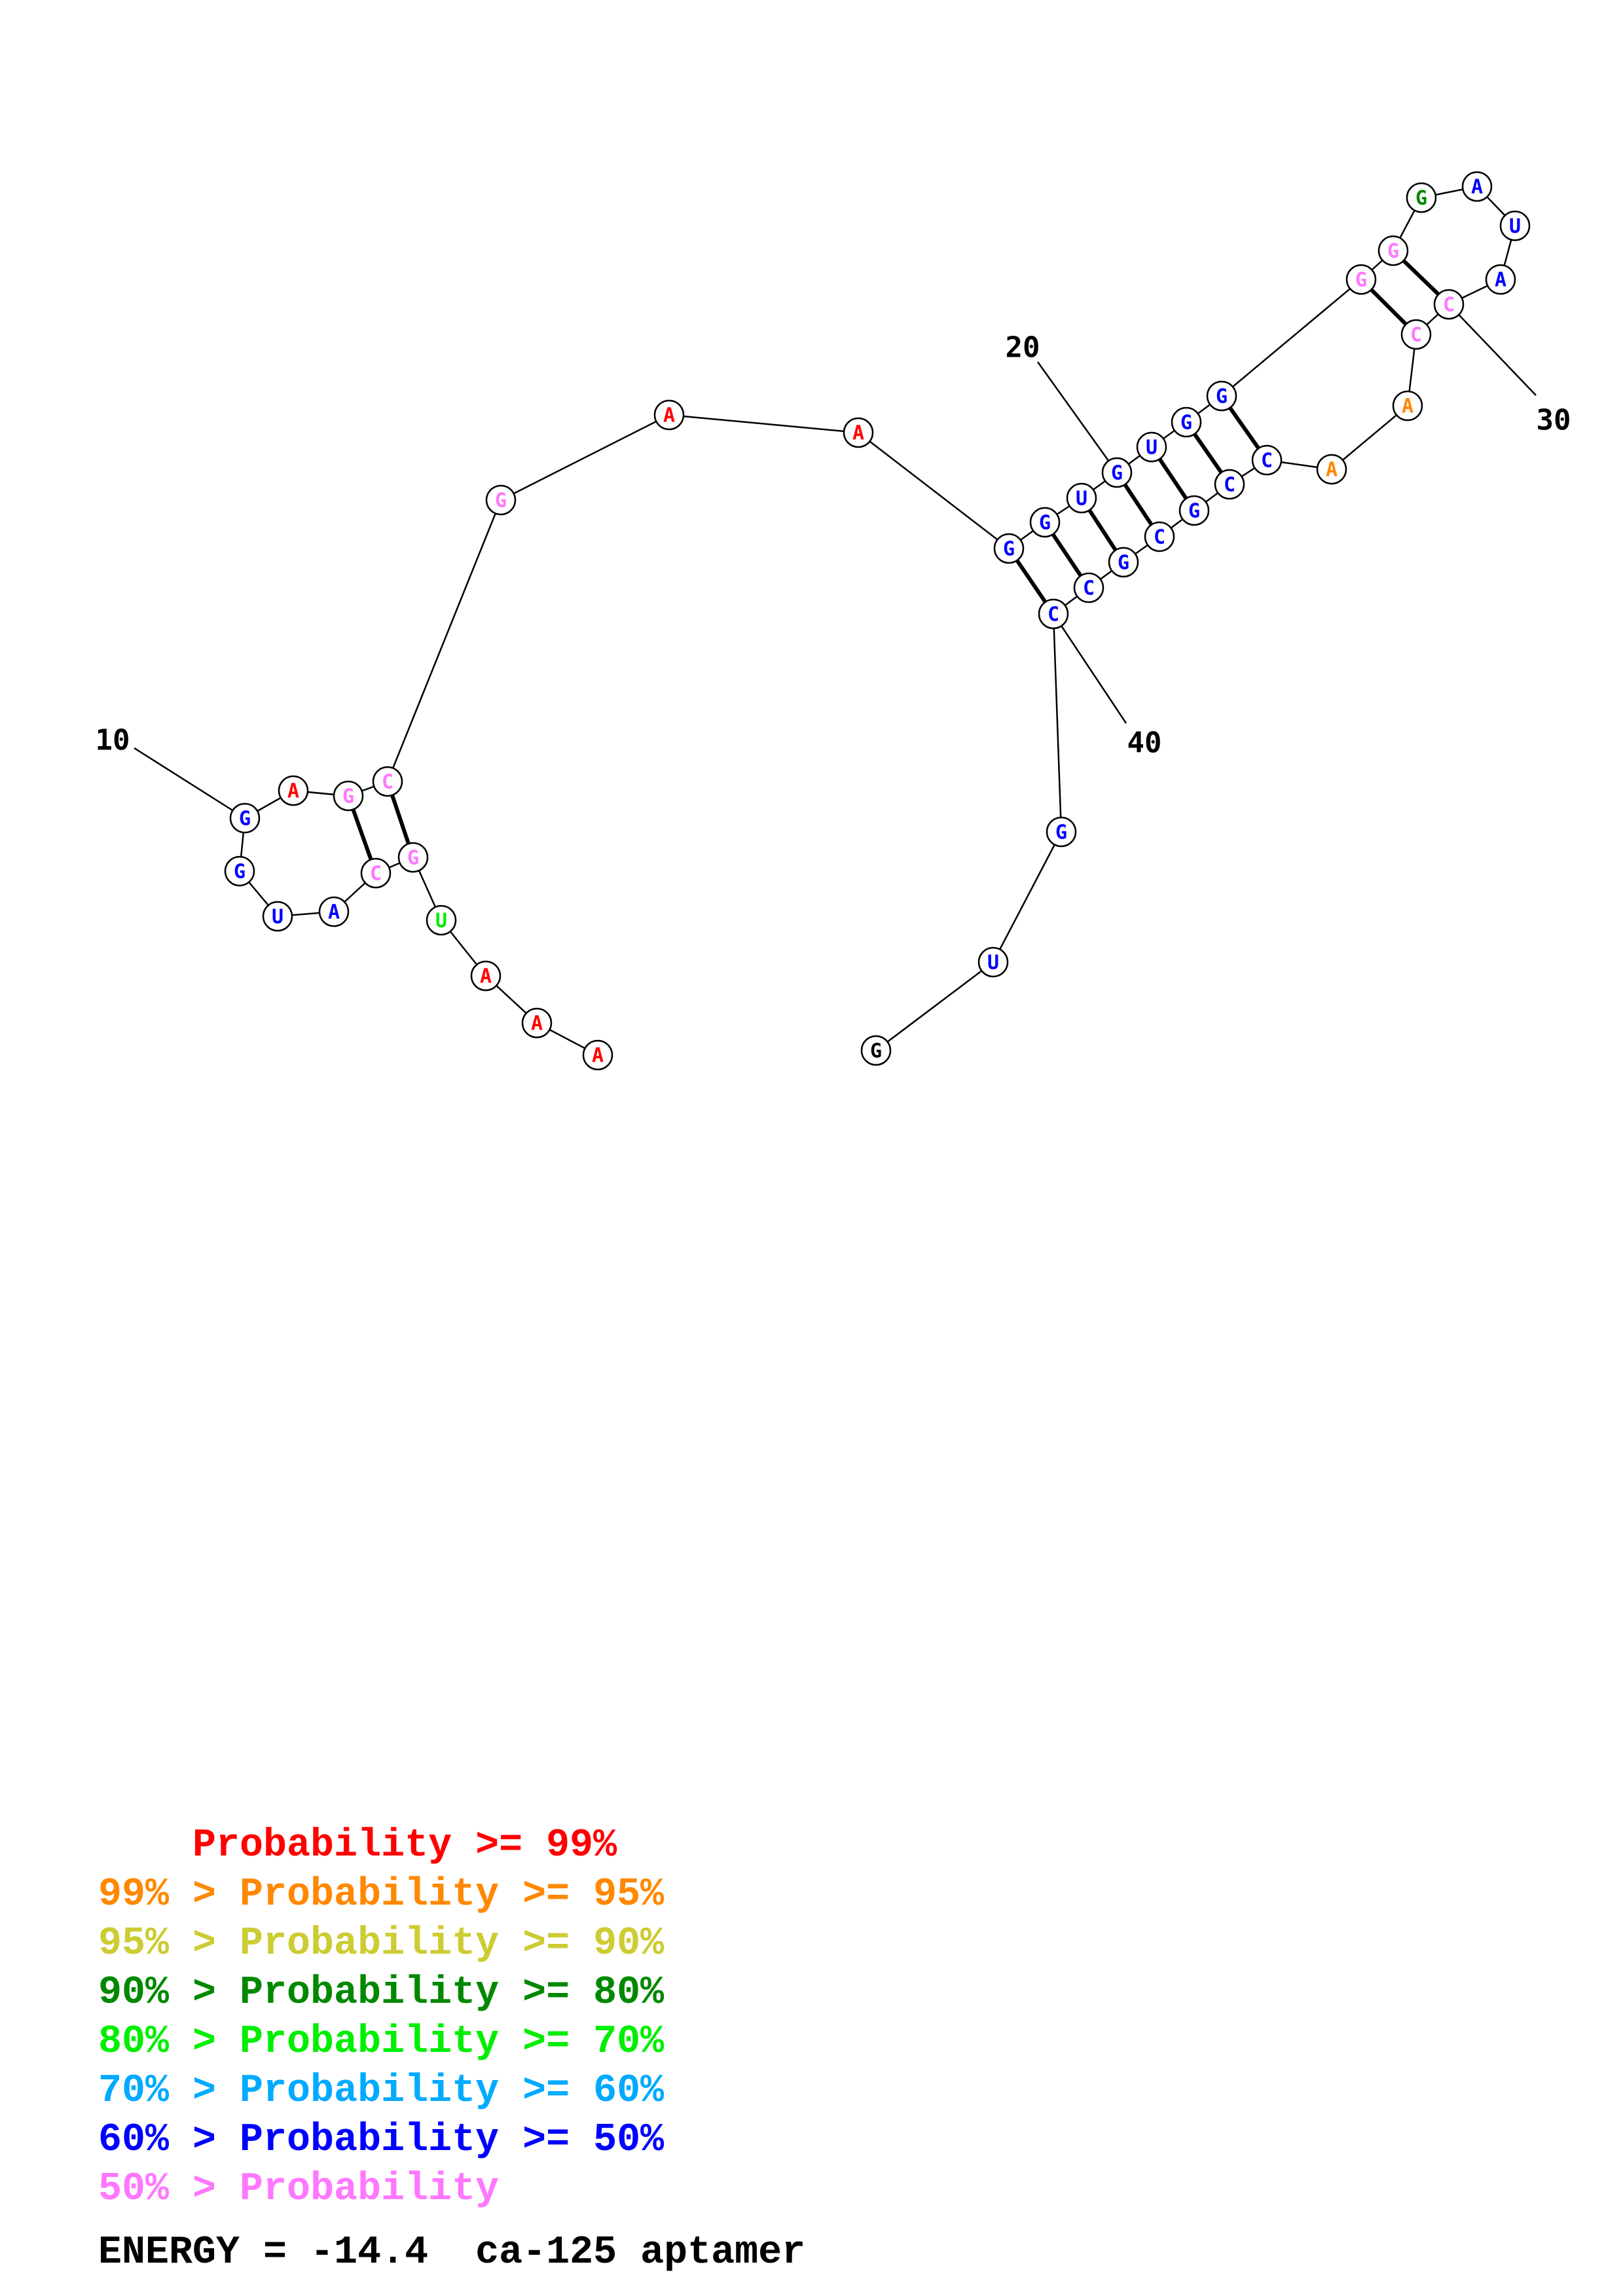  What do you see at coordinates (381, 2042) in the screenshot?
I see `legend-entry: 80% > Probability >= 70%` at bounding box center [381, 2042].